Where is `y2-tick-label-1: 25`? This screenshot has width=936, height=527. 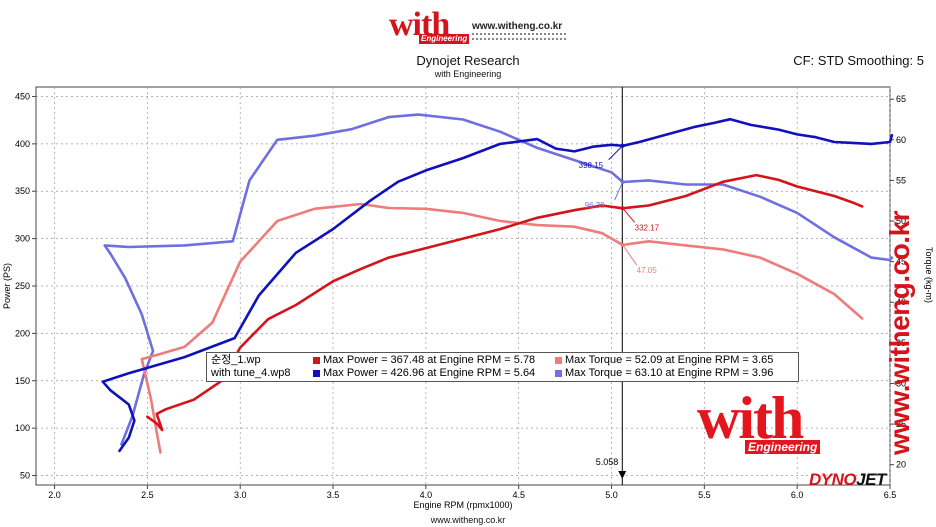
y2-tick-label-1: 25 is located at coordinates (901, 424).